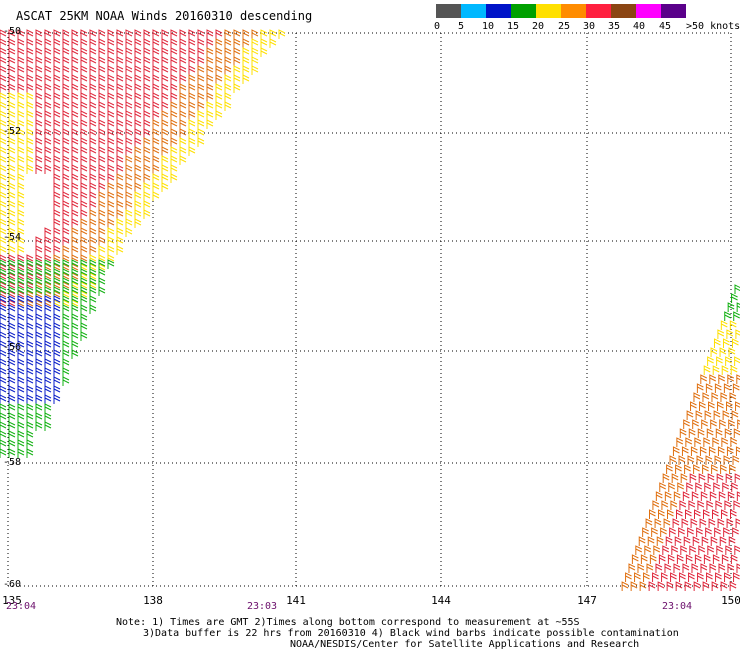  Describe the element at coordinates (677, 606) in the screenshot. I see `pass-time-east: 23:04` at that location.